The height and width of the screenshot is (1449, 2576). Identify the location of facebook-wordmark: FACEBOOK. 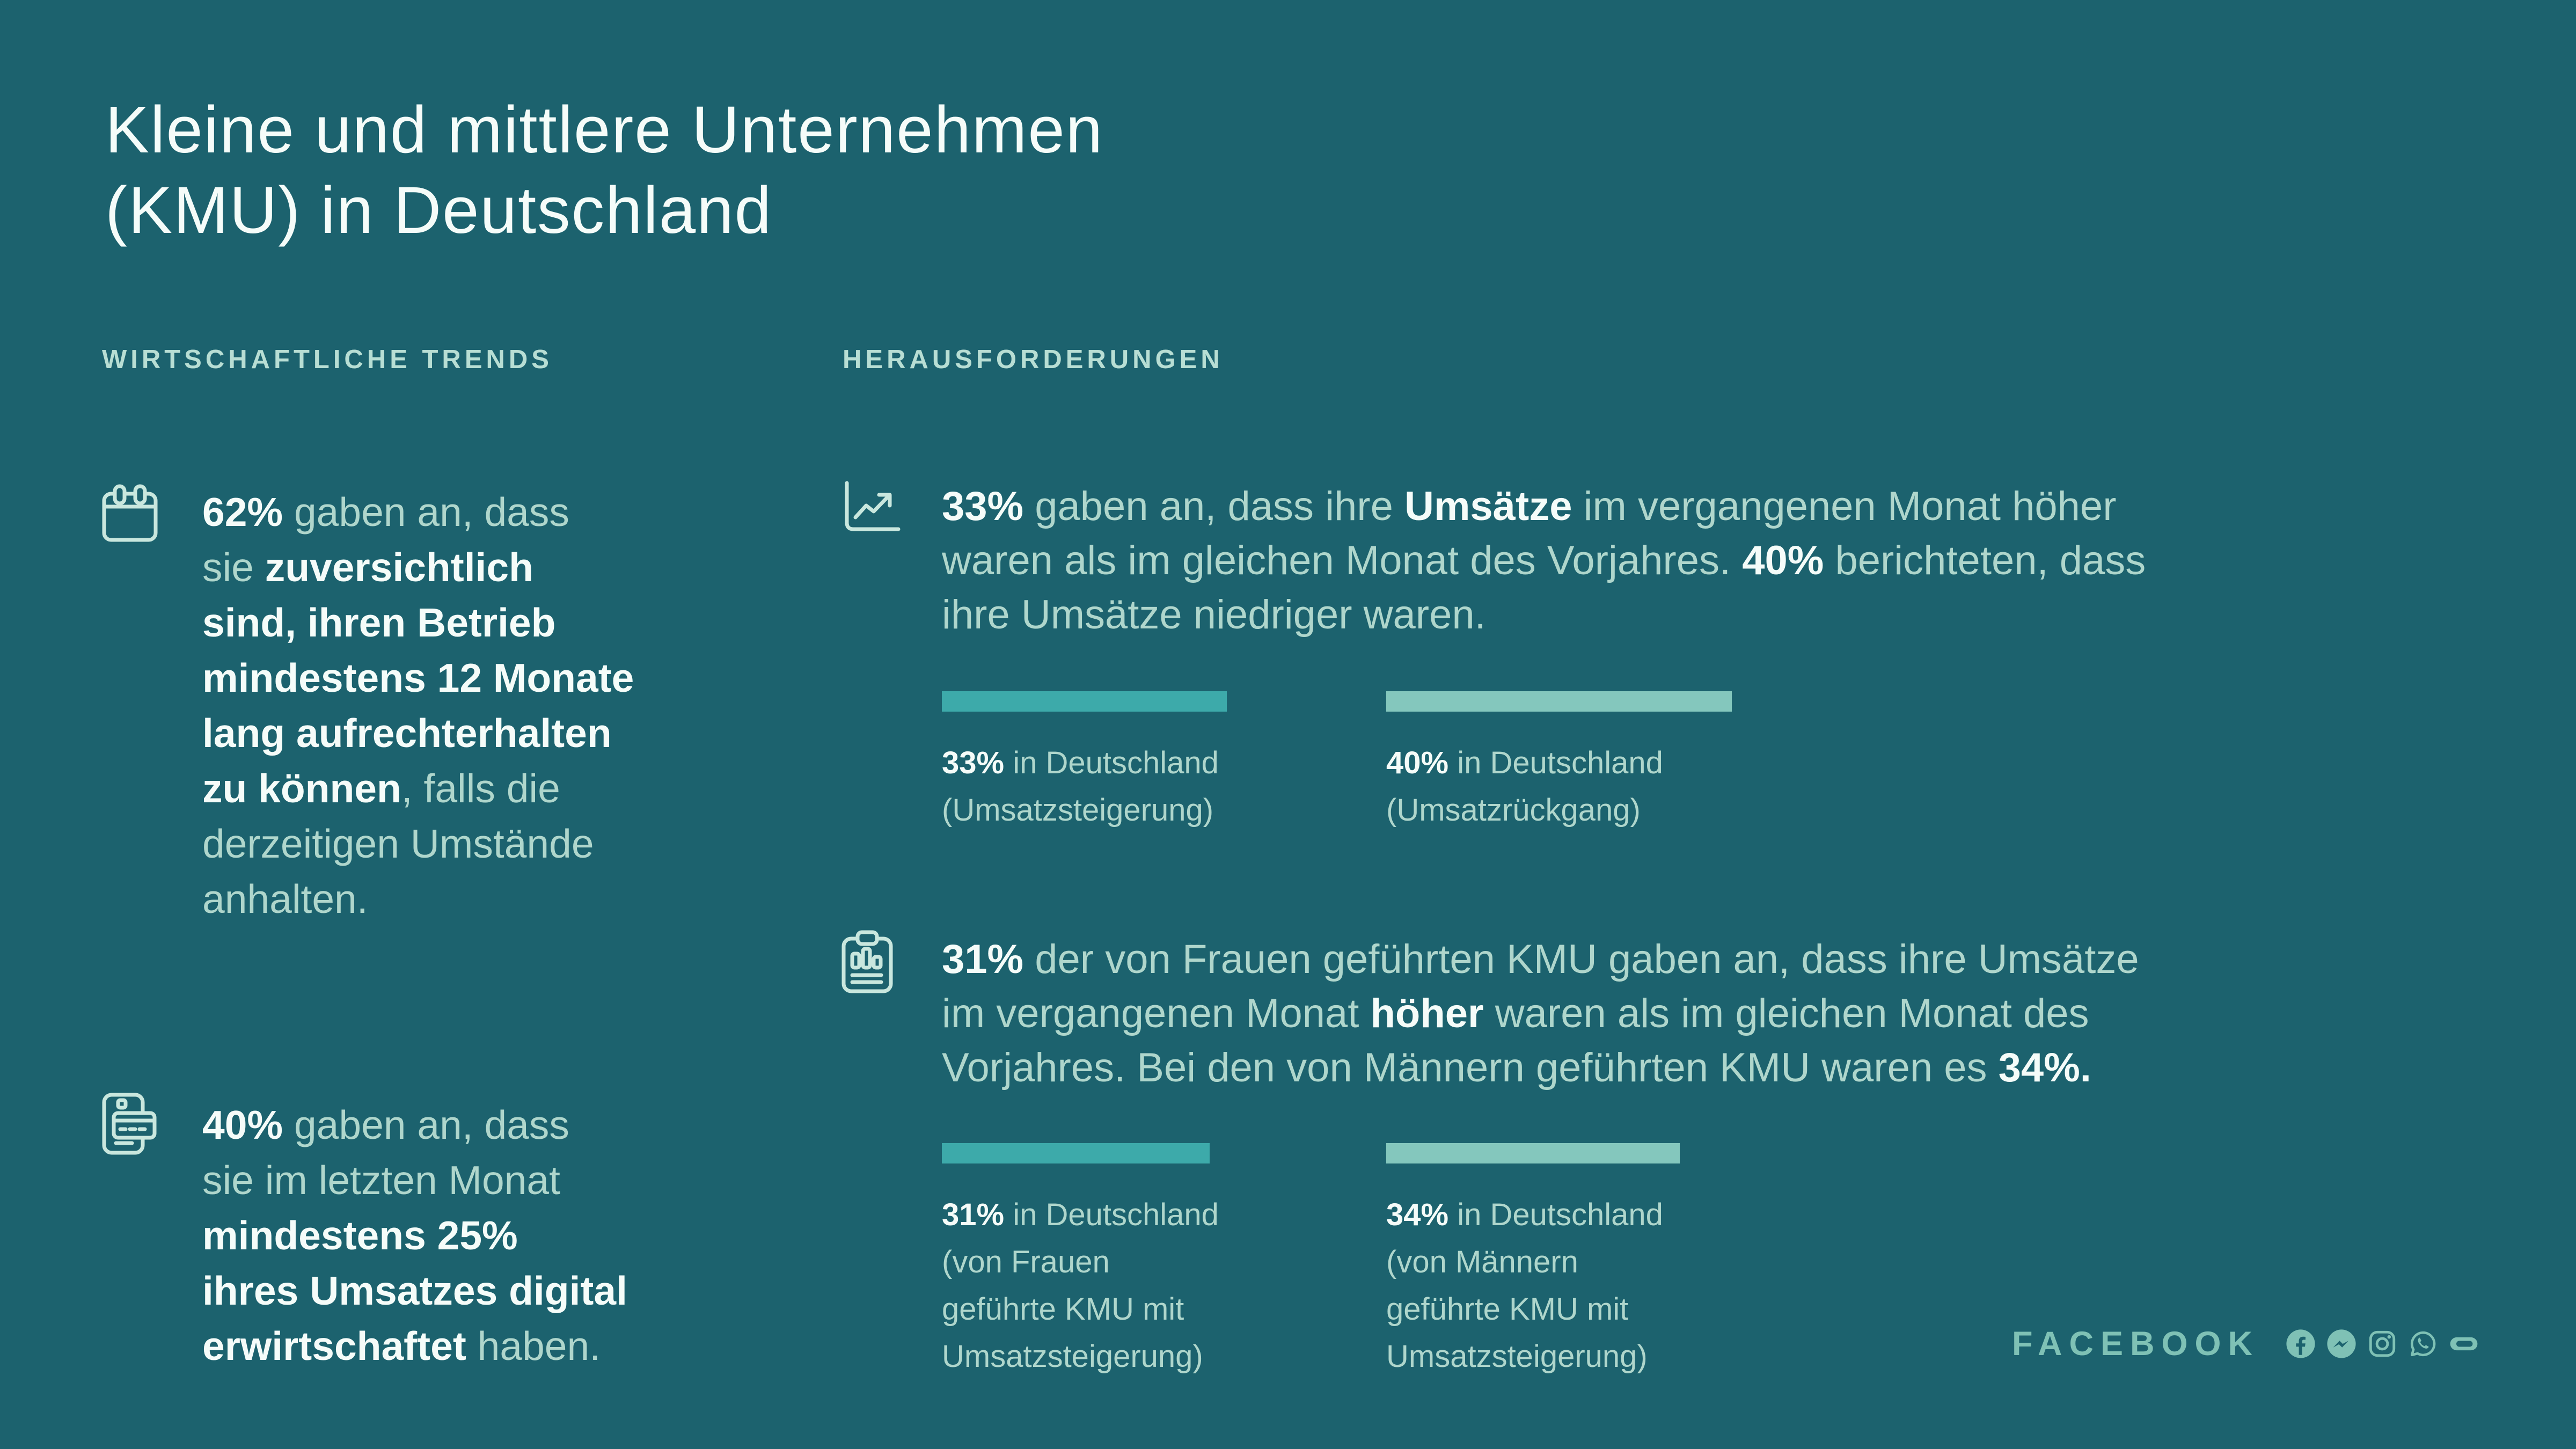
(2135, 1344).